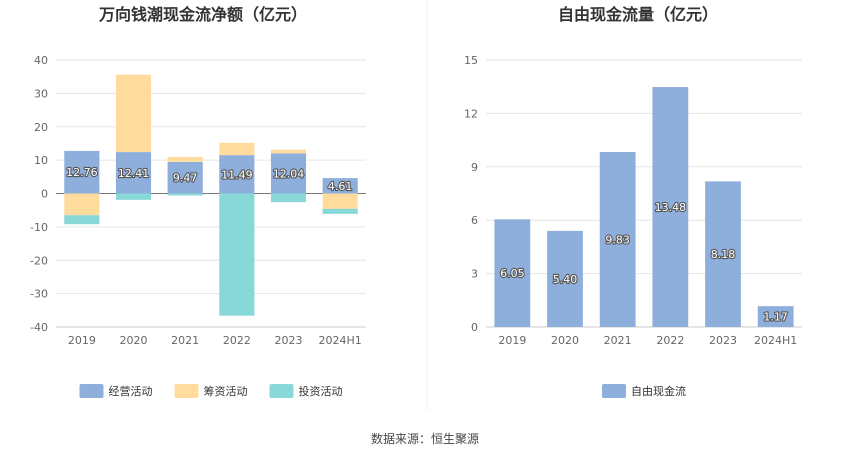  Describe the element at coordinates (474, 220) in the screenshot. I see `right-y-tick-label: 6` at that location.